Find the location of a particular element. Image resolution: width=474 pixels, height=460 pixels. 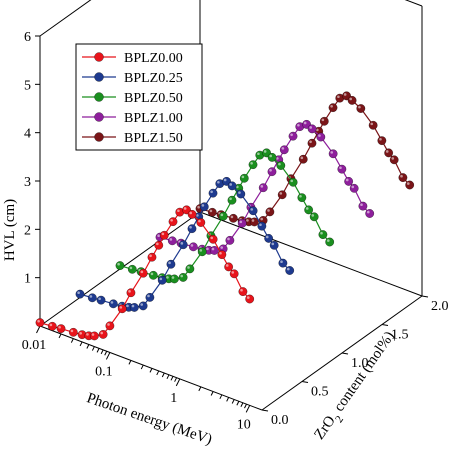

y-tick-label: 4 is located at coordinates (27, 134).